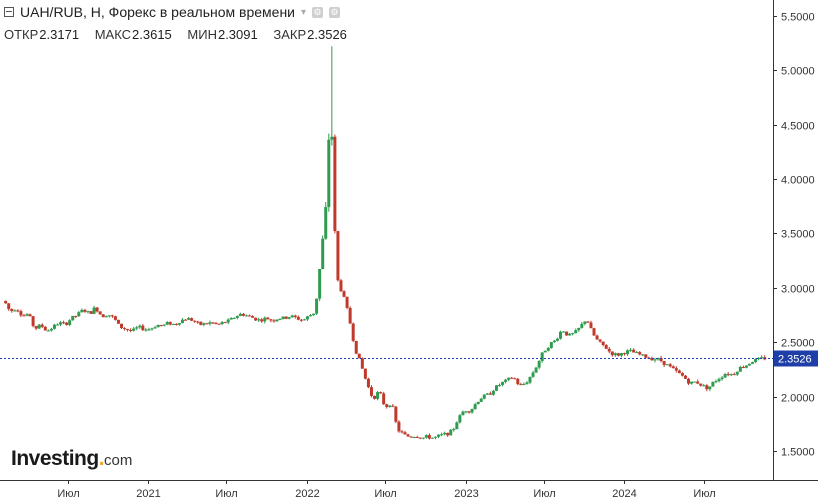 Image resolution: width=818 pixels, height=501 pixels. Describe the element at coordinates (624, 494) in the screenshot. I see `x-tick-label: 2024` at that location.